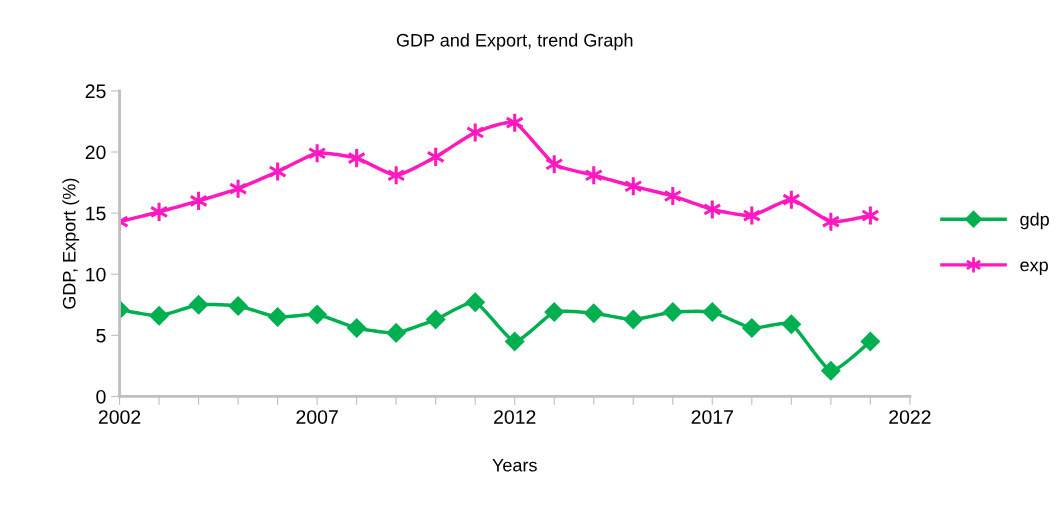 Image resolution: width=1058 pixels, height=505 pixels. What do you see at coordinates (71, 243) in the screenshot?
I see `y-axis-title: GDP, Export (%)` at bounding box center [71, 243].